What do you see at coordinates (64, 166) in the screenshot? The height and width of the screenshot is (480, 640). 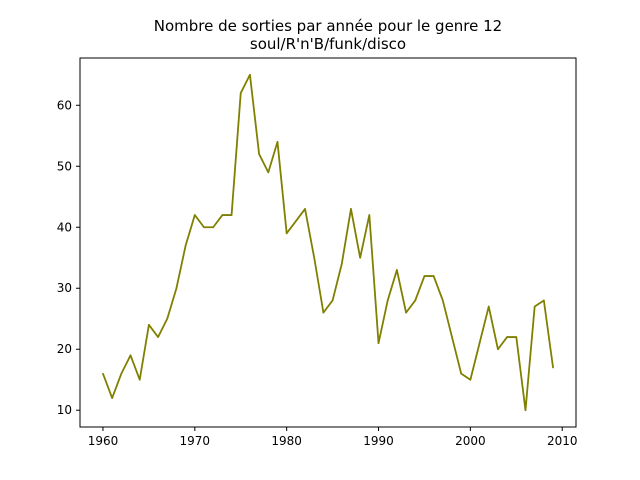 I see `y-tick-label: 50` at bounding box center [64, 166].